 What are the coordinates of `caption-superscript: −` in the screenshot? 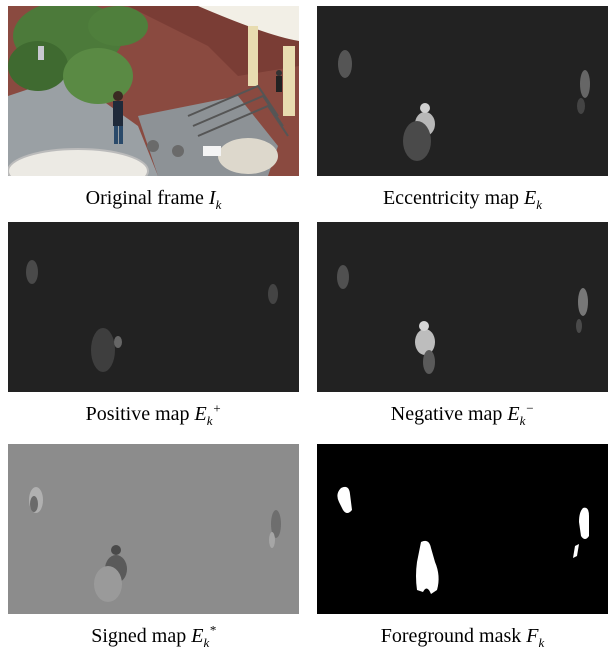 It's located at (530, 408).